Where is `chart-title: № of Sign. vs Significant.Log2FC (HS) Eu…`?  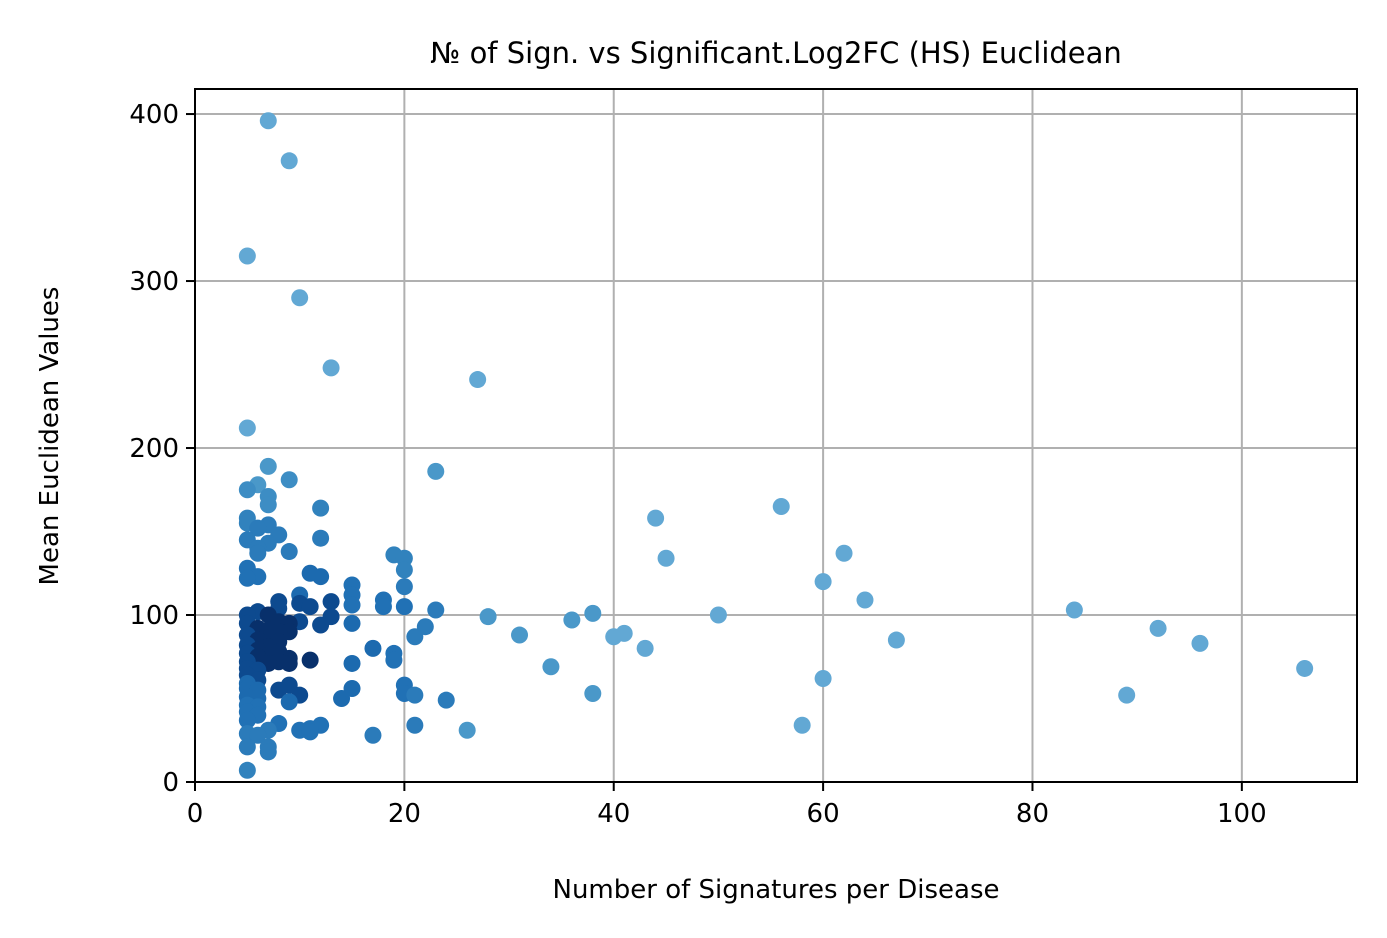
chart-title: № of Sign. vs Significant.Log2FC (HS) Eu… is located at coordinates (776, 53).